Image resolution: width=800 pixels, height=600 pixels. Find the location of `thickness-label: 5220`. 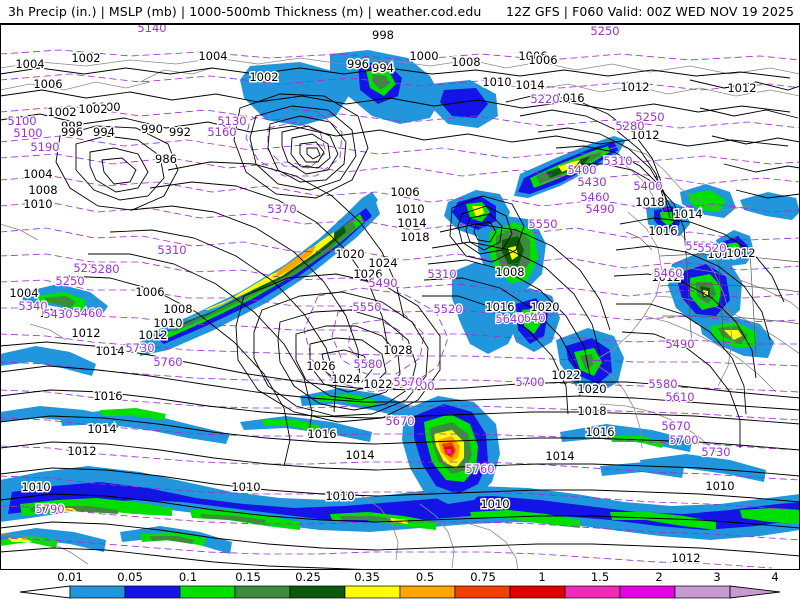

thickness-label: 5220 is located at coordinates (87, 268).